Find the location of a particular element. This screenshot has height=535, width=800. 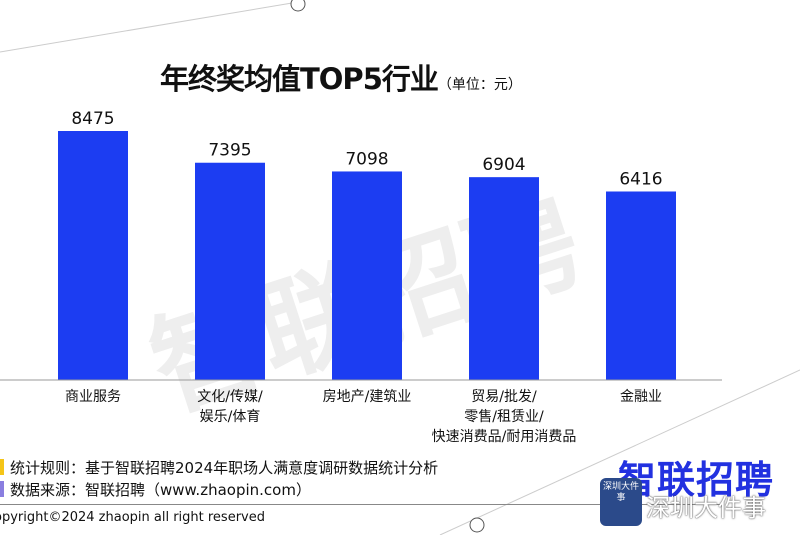

category-label: 贸易/批发/ is located at coordinates (504, 397).